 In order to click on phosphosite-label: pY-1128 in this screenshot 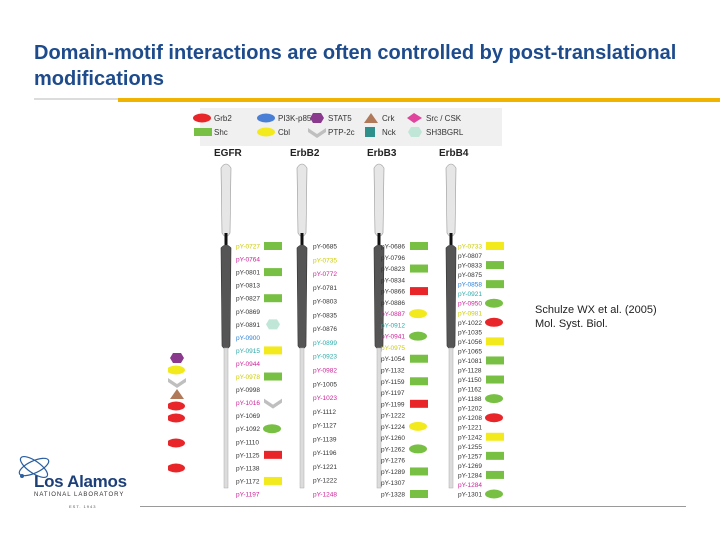, I will do `click(470, 371)`.